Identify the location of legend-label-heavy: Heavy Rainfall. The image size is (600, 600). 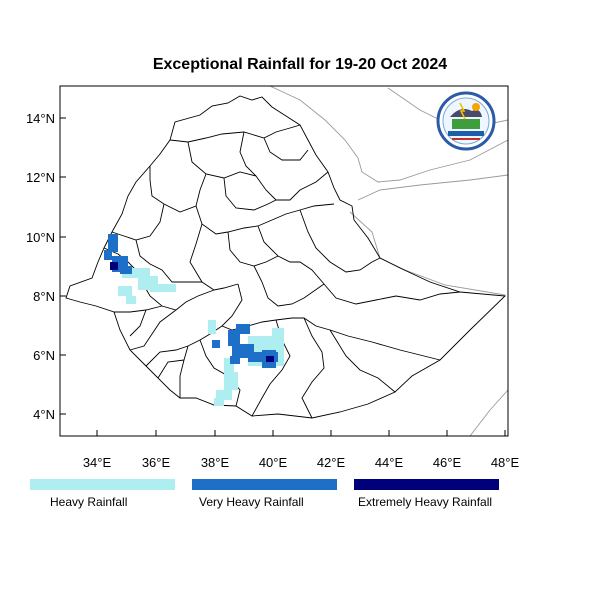
(89, 502).